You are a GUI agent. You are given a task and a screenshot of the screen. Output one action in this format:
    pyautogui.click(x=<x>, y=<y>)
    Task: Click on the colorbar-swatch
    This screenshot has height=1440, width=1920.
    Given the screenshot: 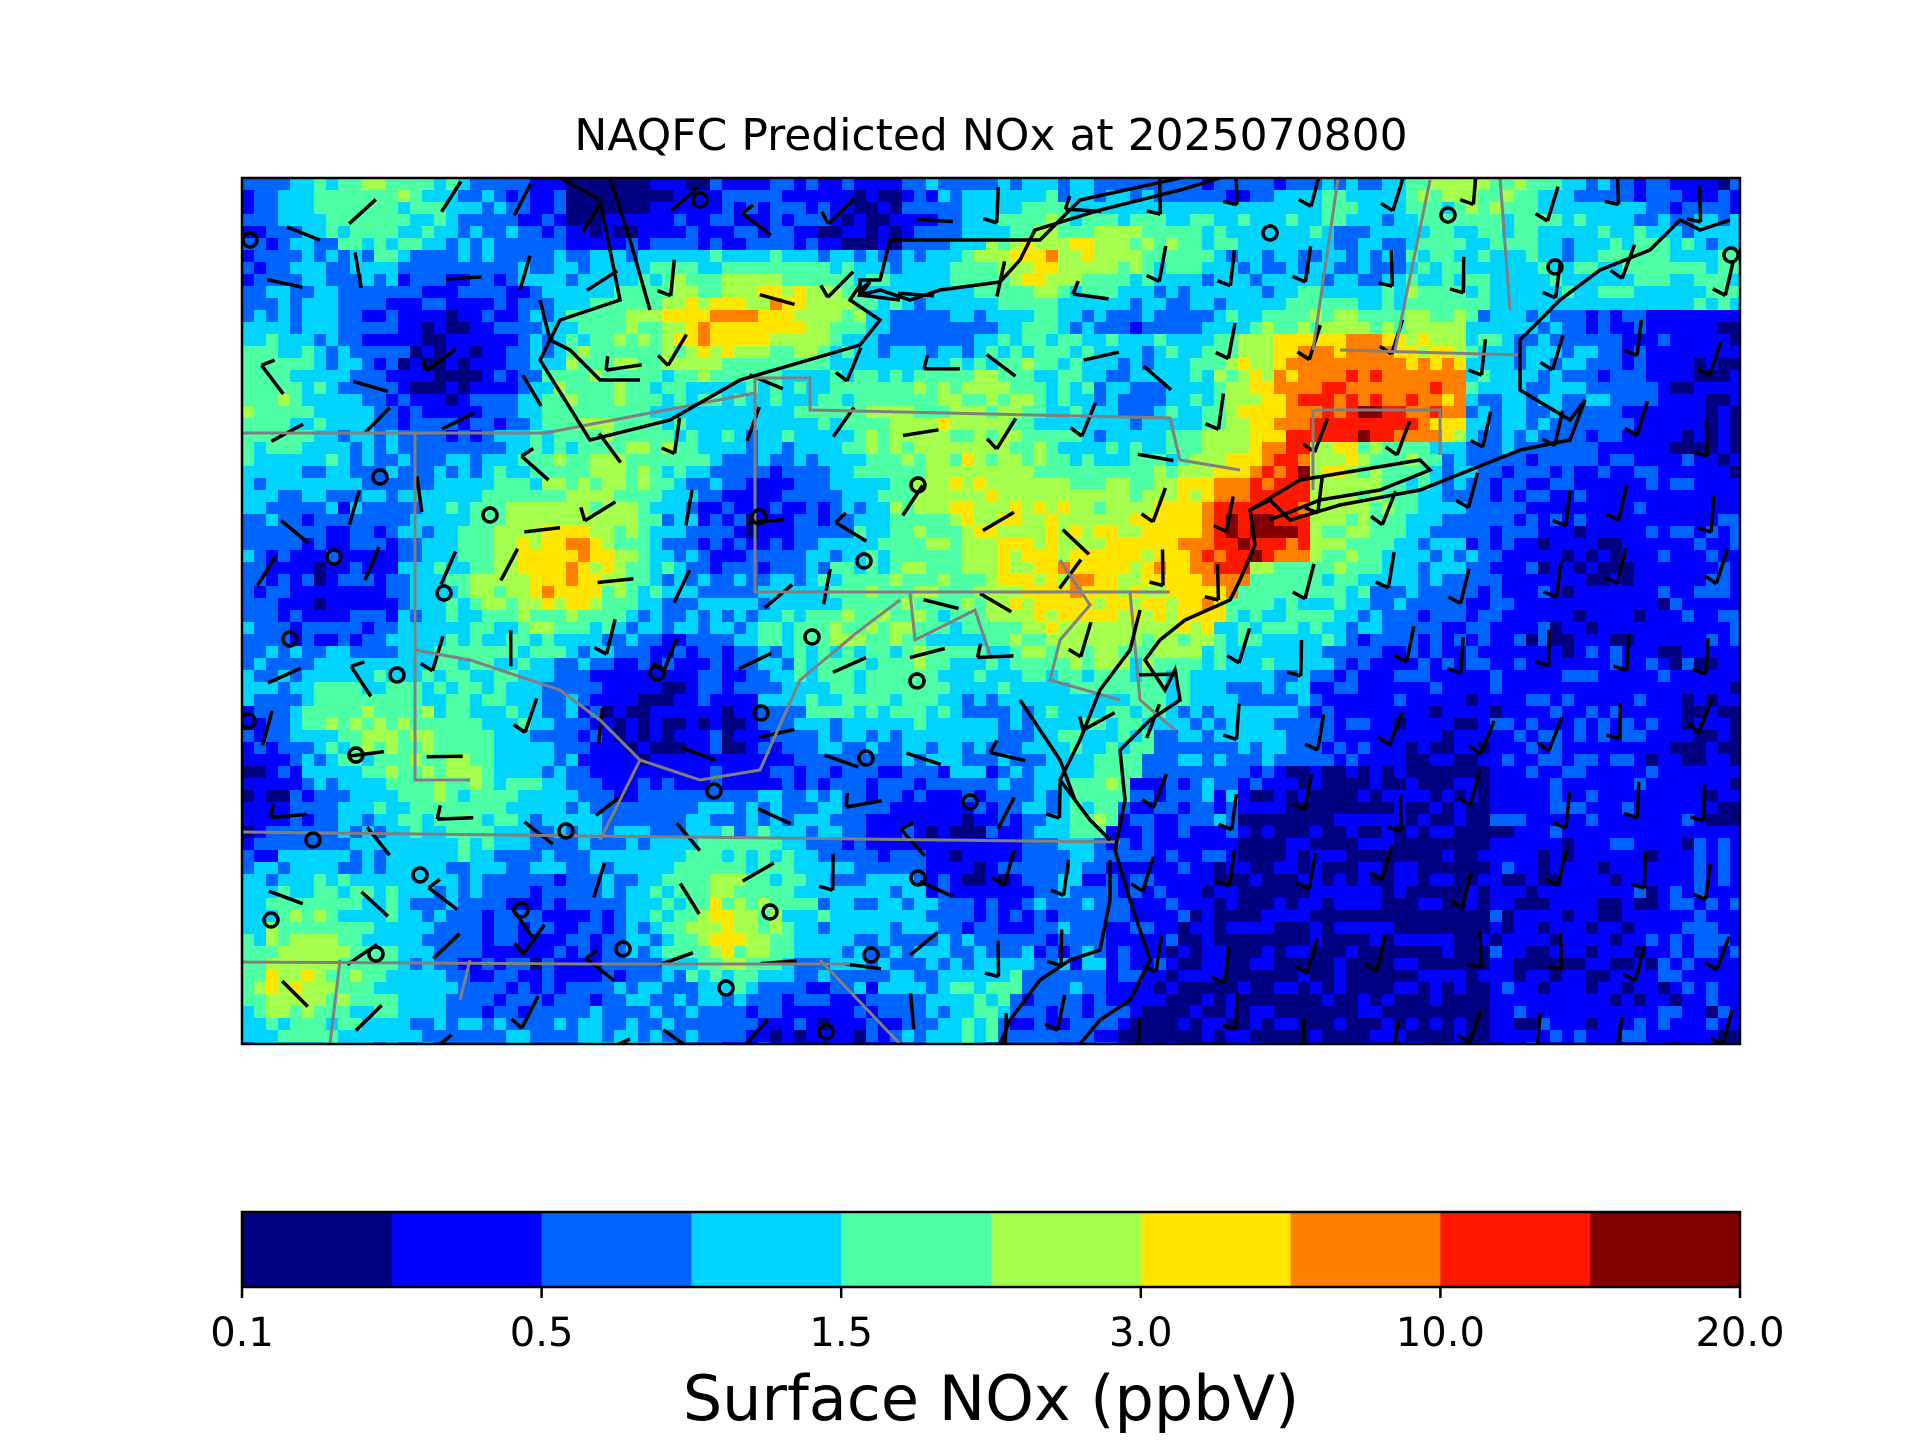 What is the action you would take?
    pyautogui.click(x=1066, y=1249)
    